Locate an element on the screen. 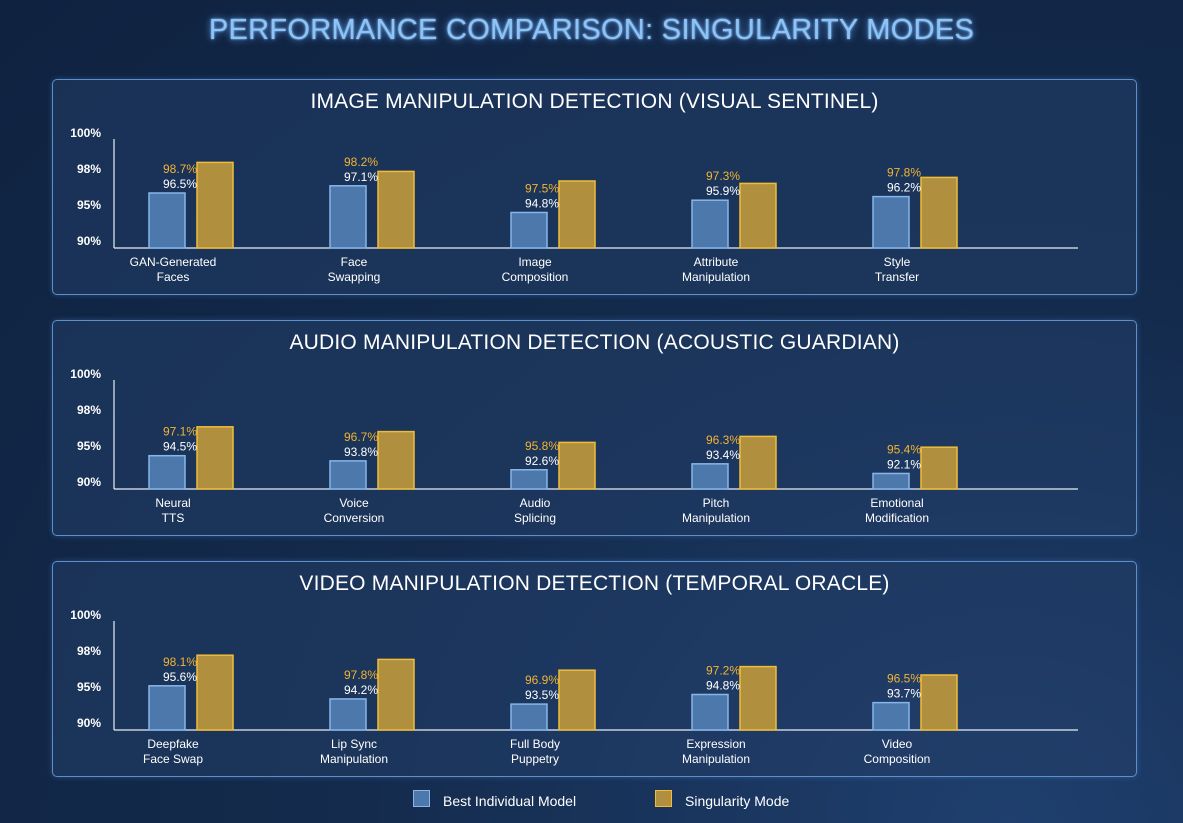 The width and height of the screenshot is (1183, 823). category-label-neural-tts: Neural is located at coordinates (172, 503).